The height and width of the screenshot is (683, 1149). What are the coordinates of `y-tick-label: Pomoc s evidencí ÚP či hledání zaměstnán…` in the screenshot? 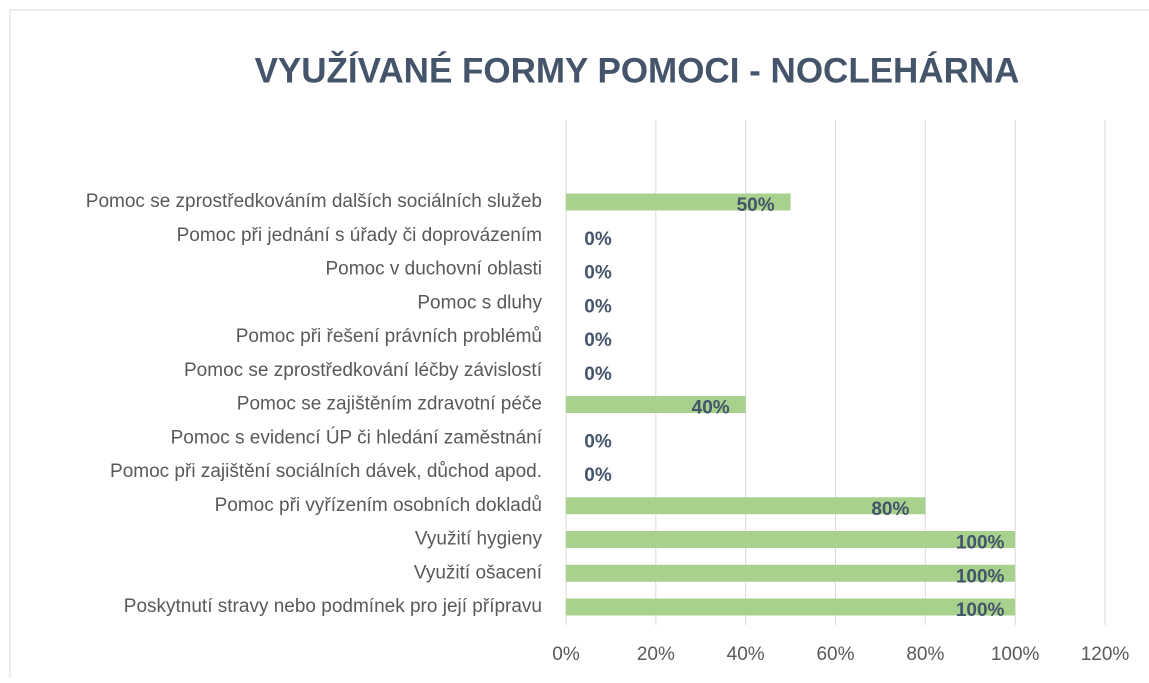 It's located at (357, 437).